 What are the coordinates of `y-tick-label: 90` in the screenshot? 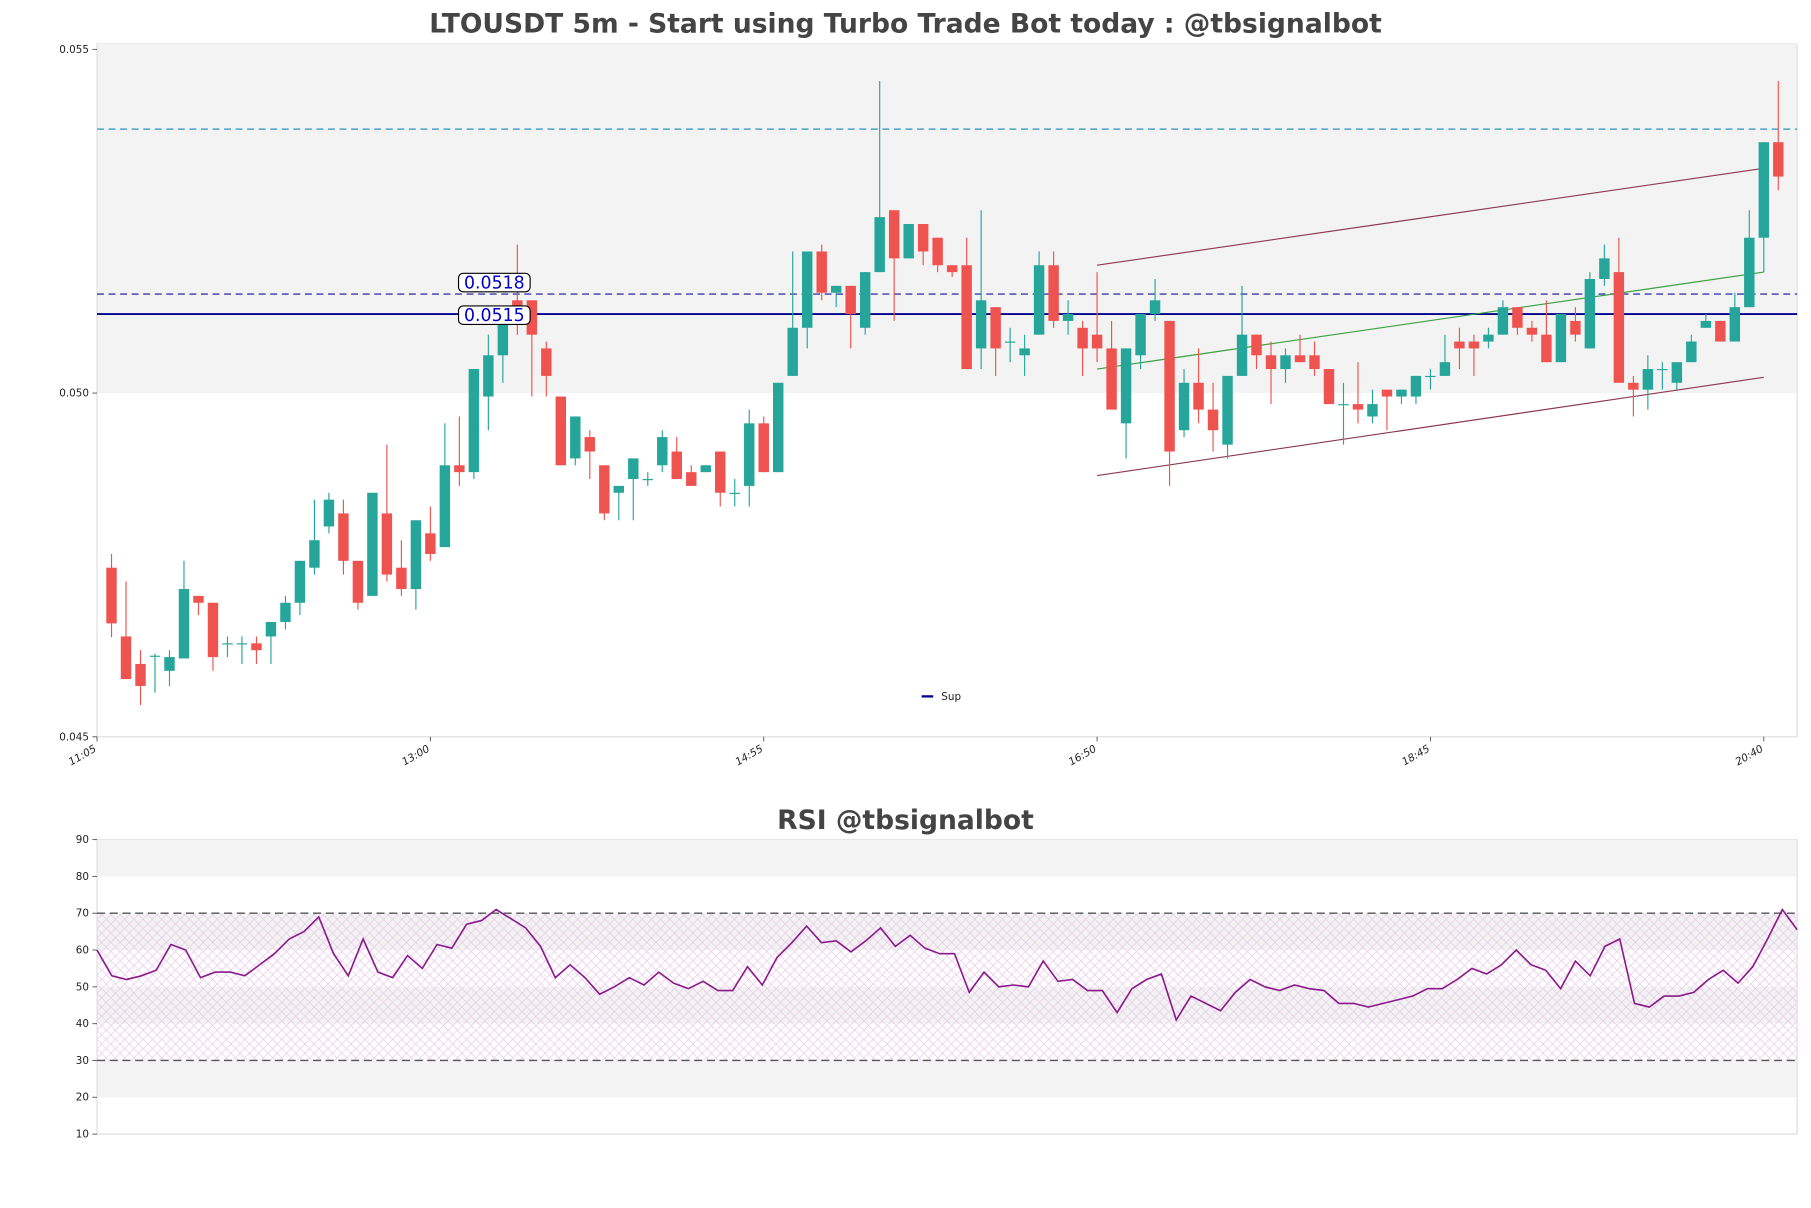 It's located at (82, 840).